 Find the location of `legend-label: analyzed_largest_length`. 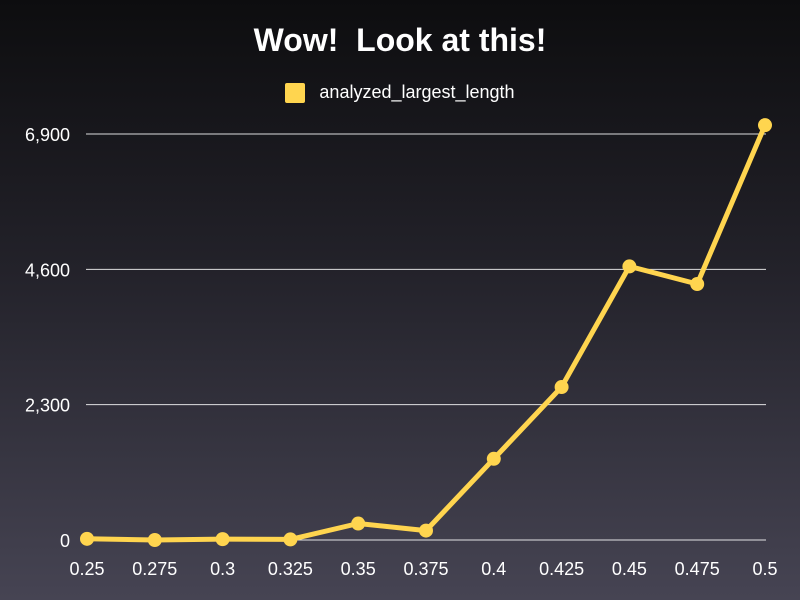

legend-label: analyzed_largest_length is located at coordinates (417, 92).